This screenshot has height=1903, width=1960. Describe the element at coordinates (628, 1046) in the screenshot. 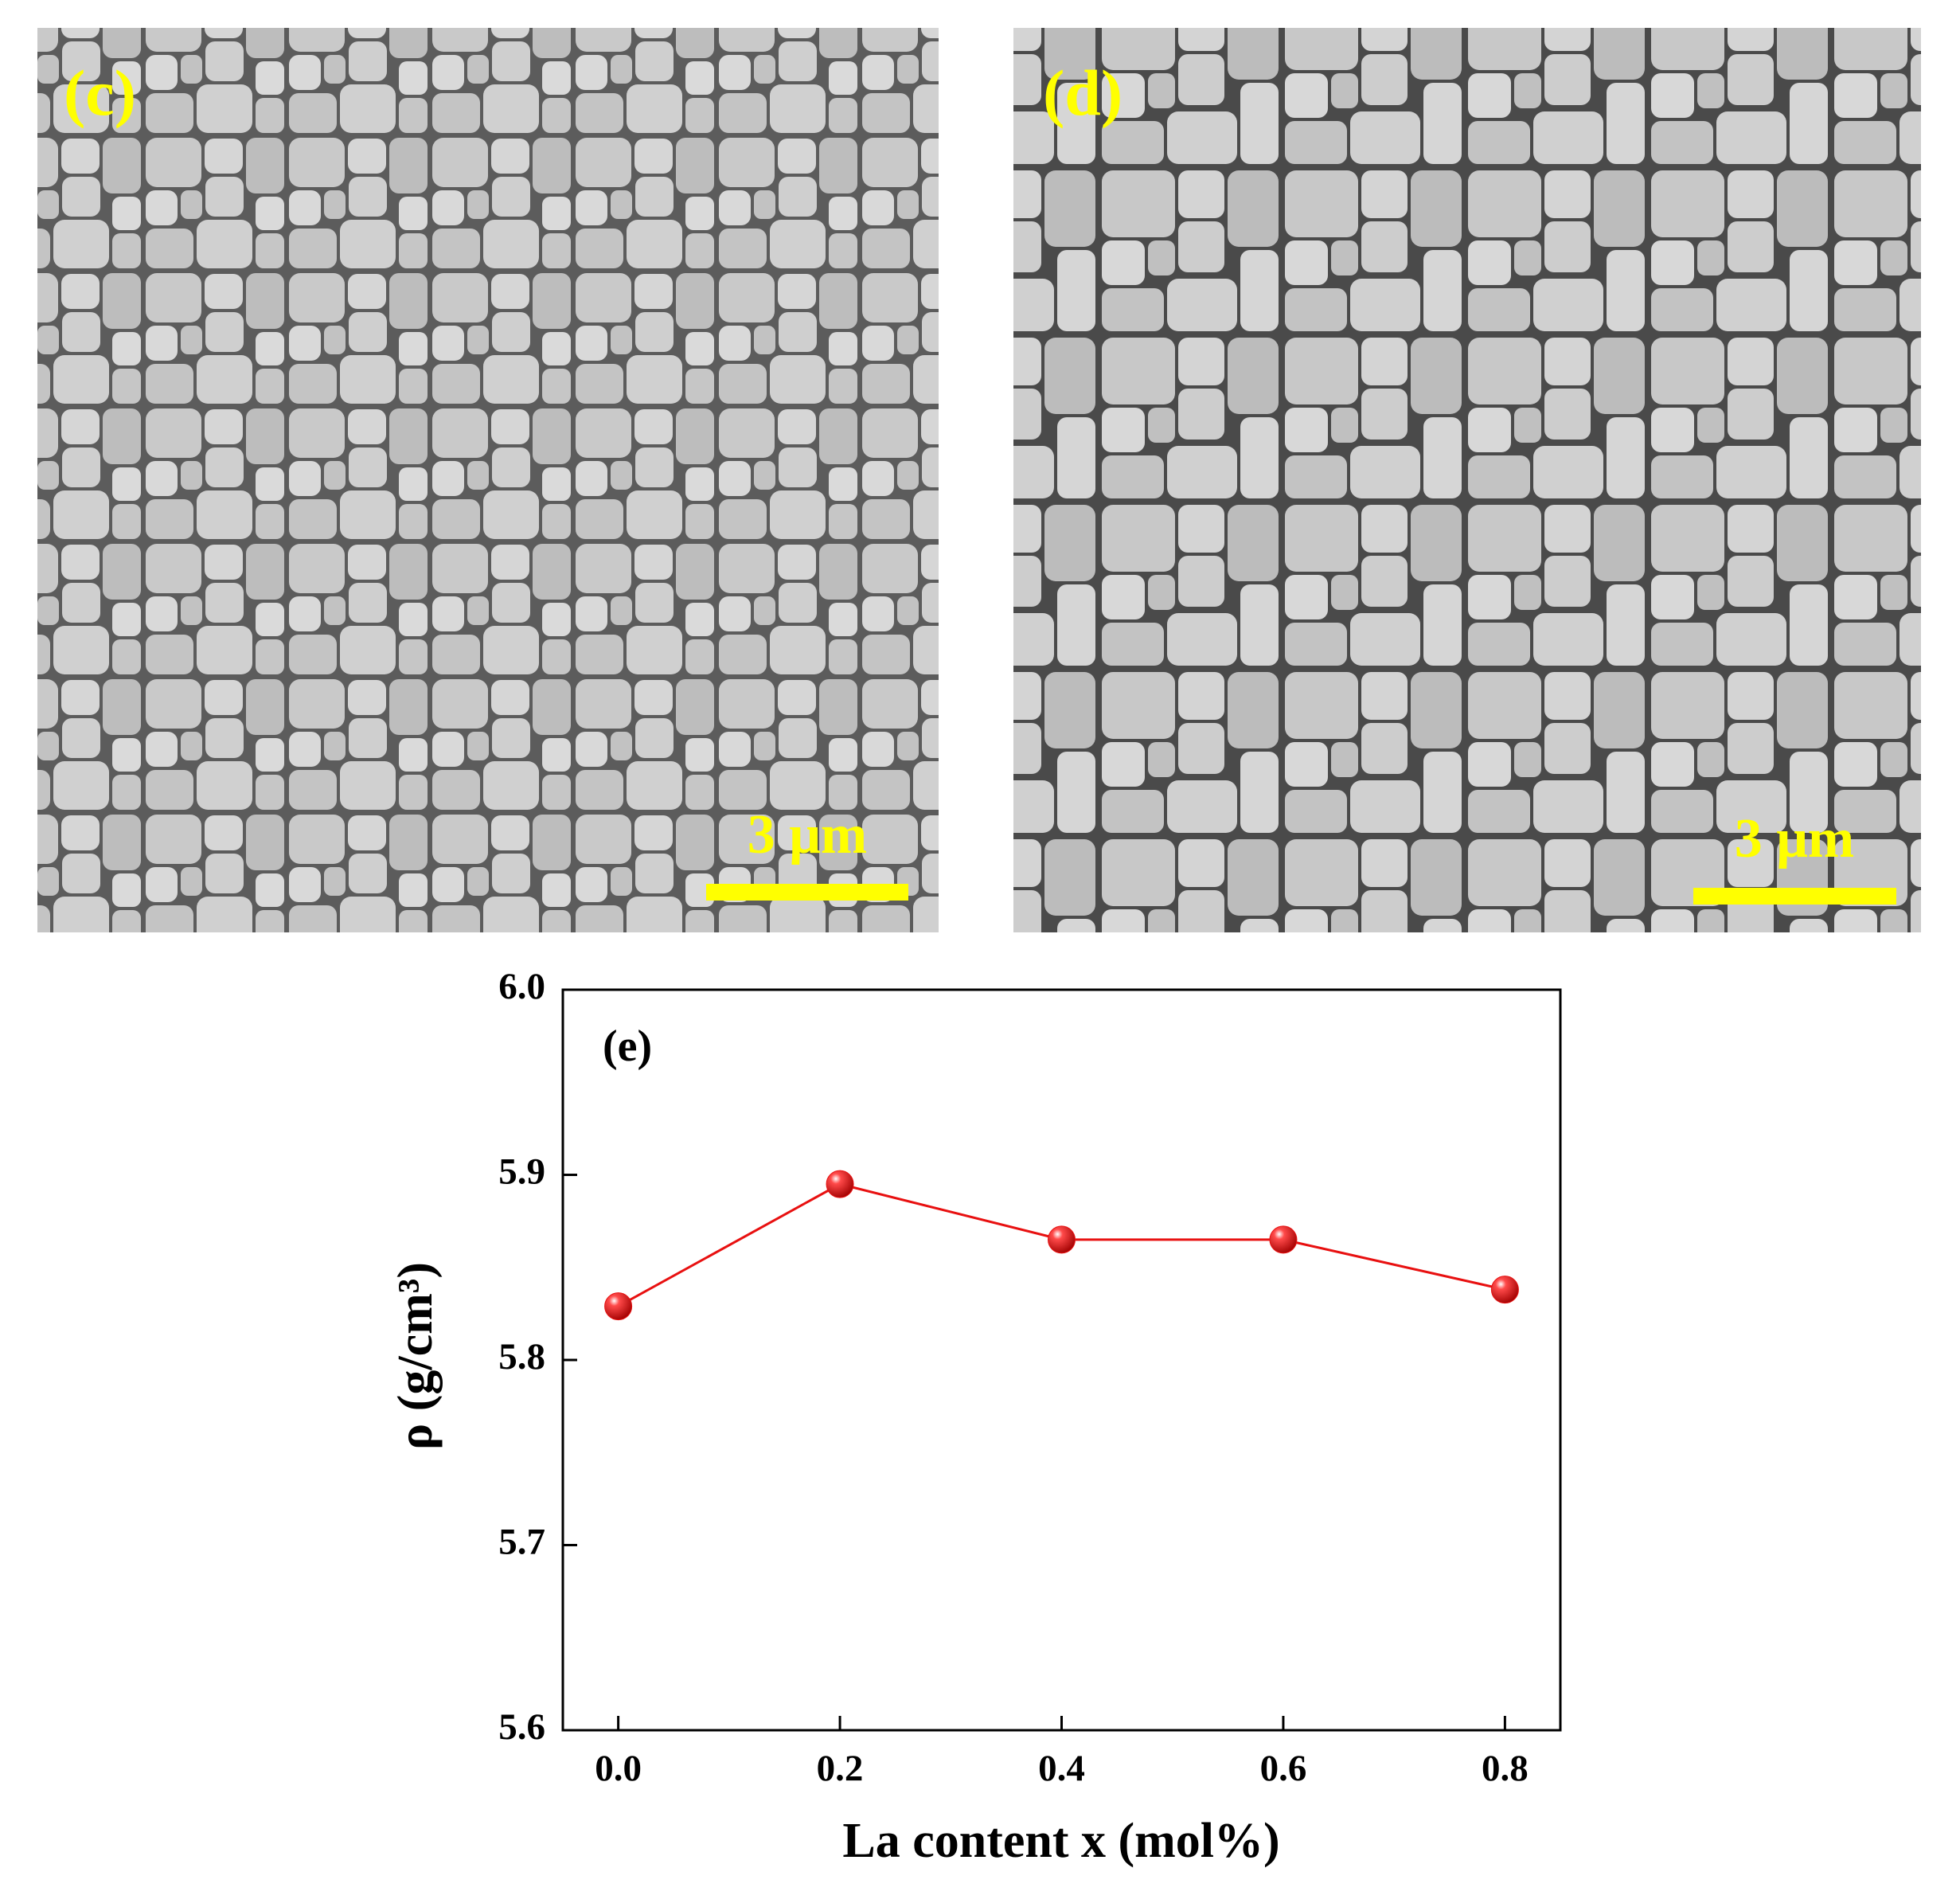

I see `annotation: (e)` at that location.